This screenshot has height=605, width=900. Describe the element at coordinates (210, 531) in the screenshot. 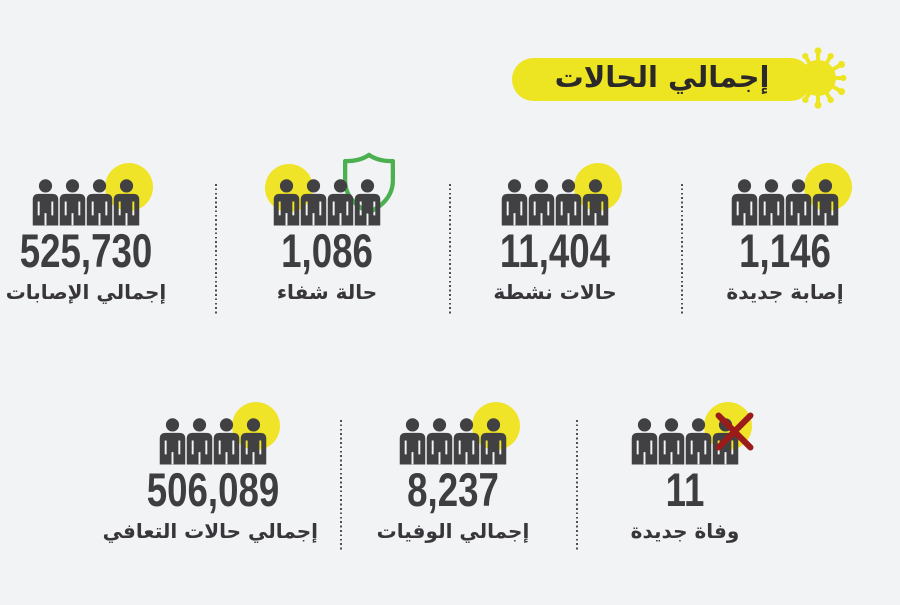

I see `stat-label: إجمالي حالات التعافي` at that location.